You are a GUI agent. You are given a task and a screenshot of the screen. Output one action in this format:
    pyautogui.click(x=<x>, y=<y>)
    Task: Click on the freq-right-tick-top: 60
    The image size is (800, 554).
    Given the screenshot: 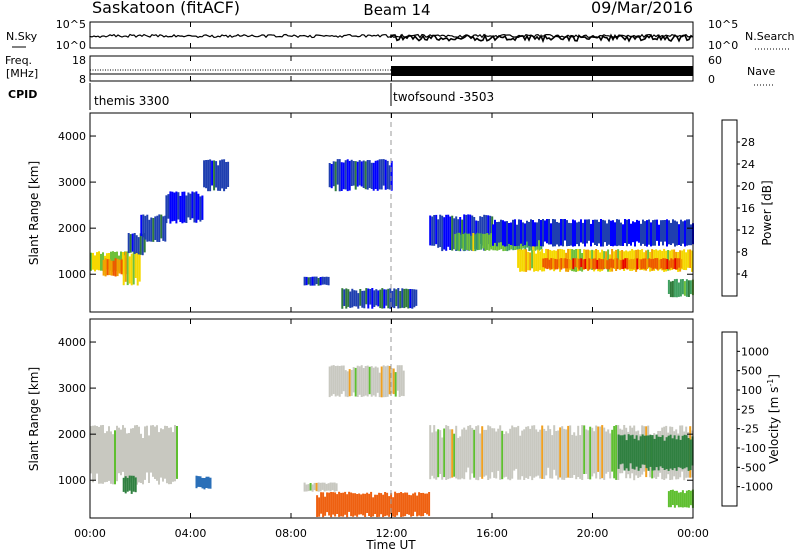 What is the action you would take?
    pyautogui.click(x=715, y=60)
    